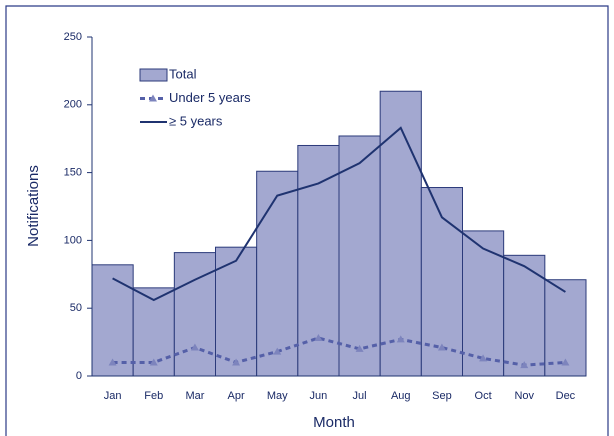  What do you see at coordinates (566, 396) in the screenshot?
I see `x-tick-label: Dec` at bounding box center [566, 396].